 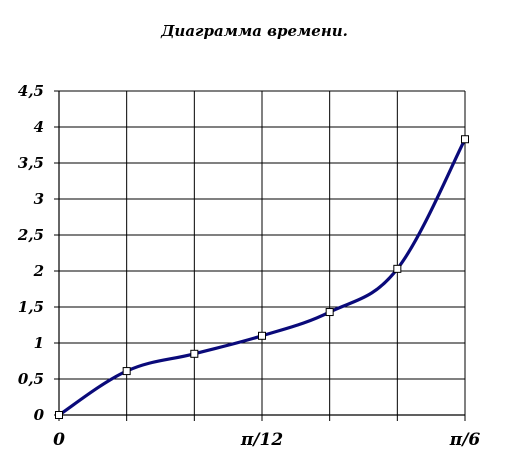 What do you see at coordinates (261, 440) in the screenshot?
I see `x-tick-label: π/12` at bounding box center [261, 440].